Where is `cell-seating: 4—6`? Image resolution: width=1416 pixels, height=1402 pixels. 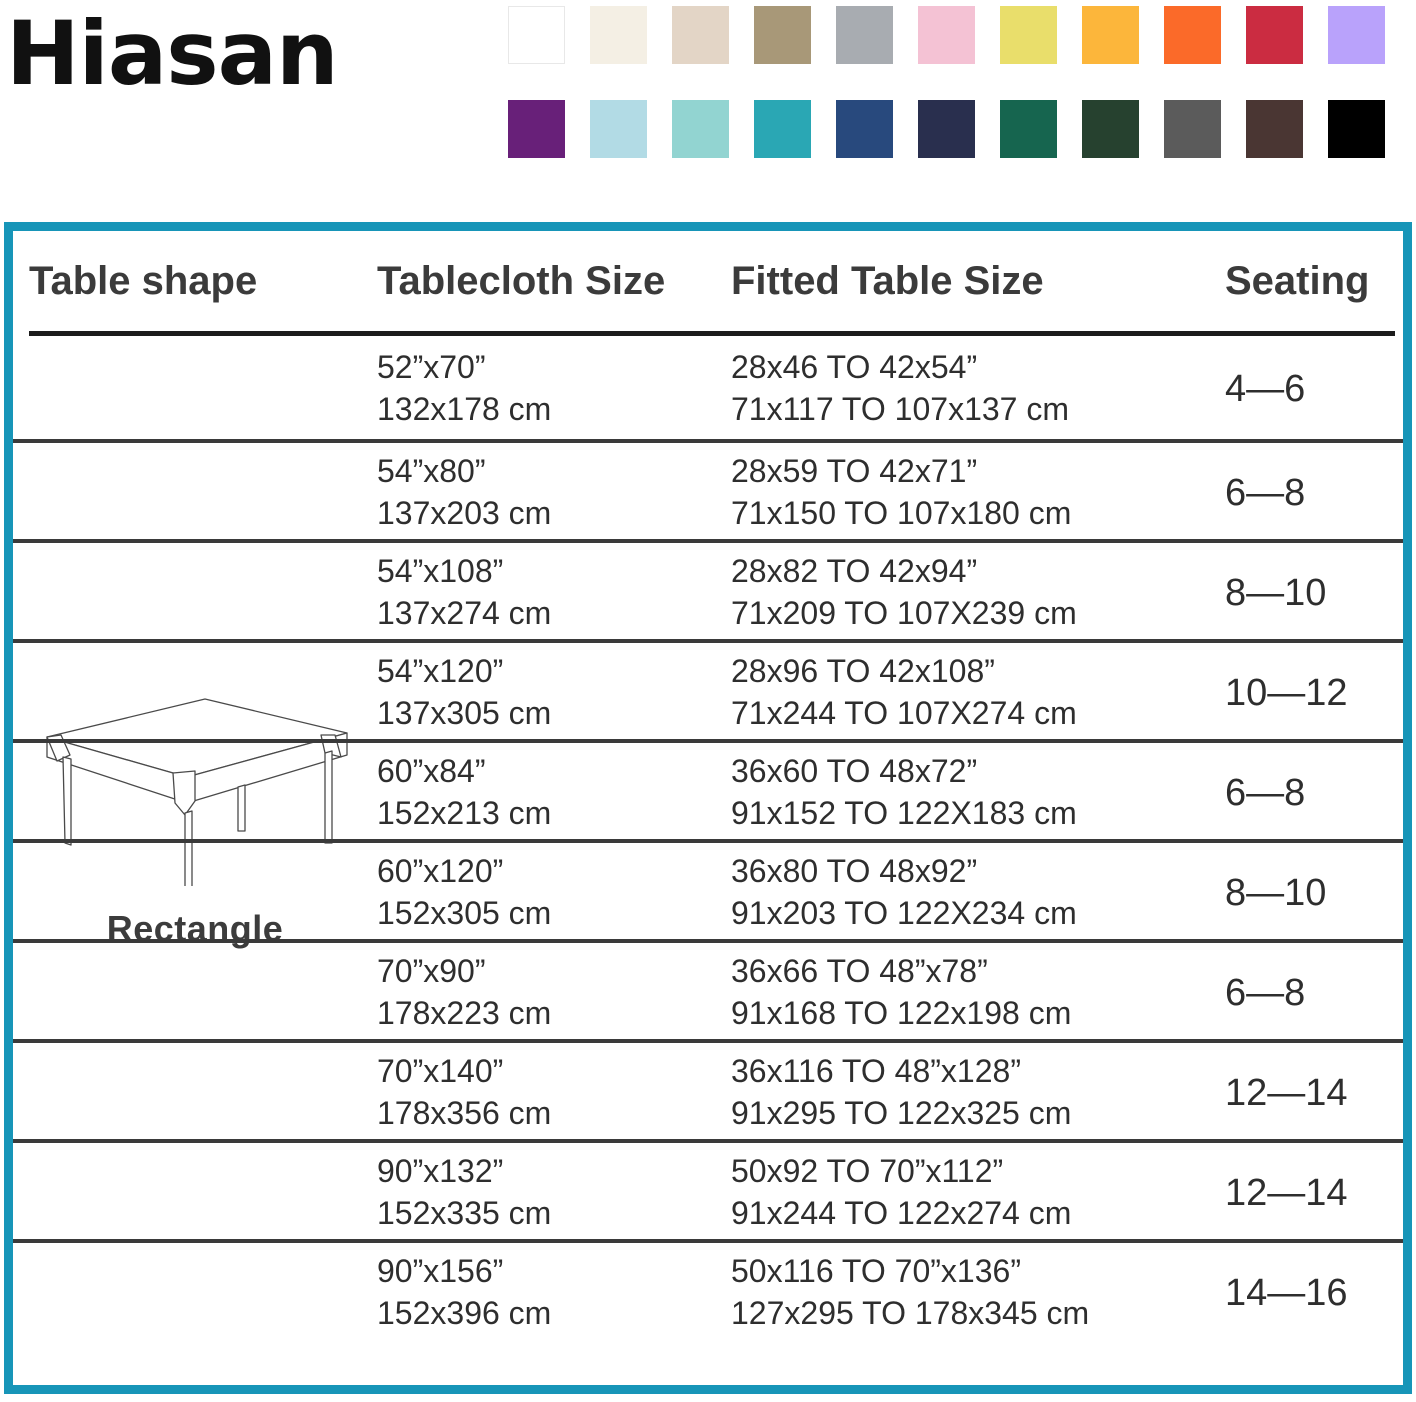 cell-seating: 4—6 is located at coordinates (1265, 389).